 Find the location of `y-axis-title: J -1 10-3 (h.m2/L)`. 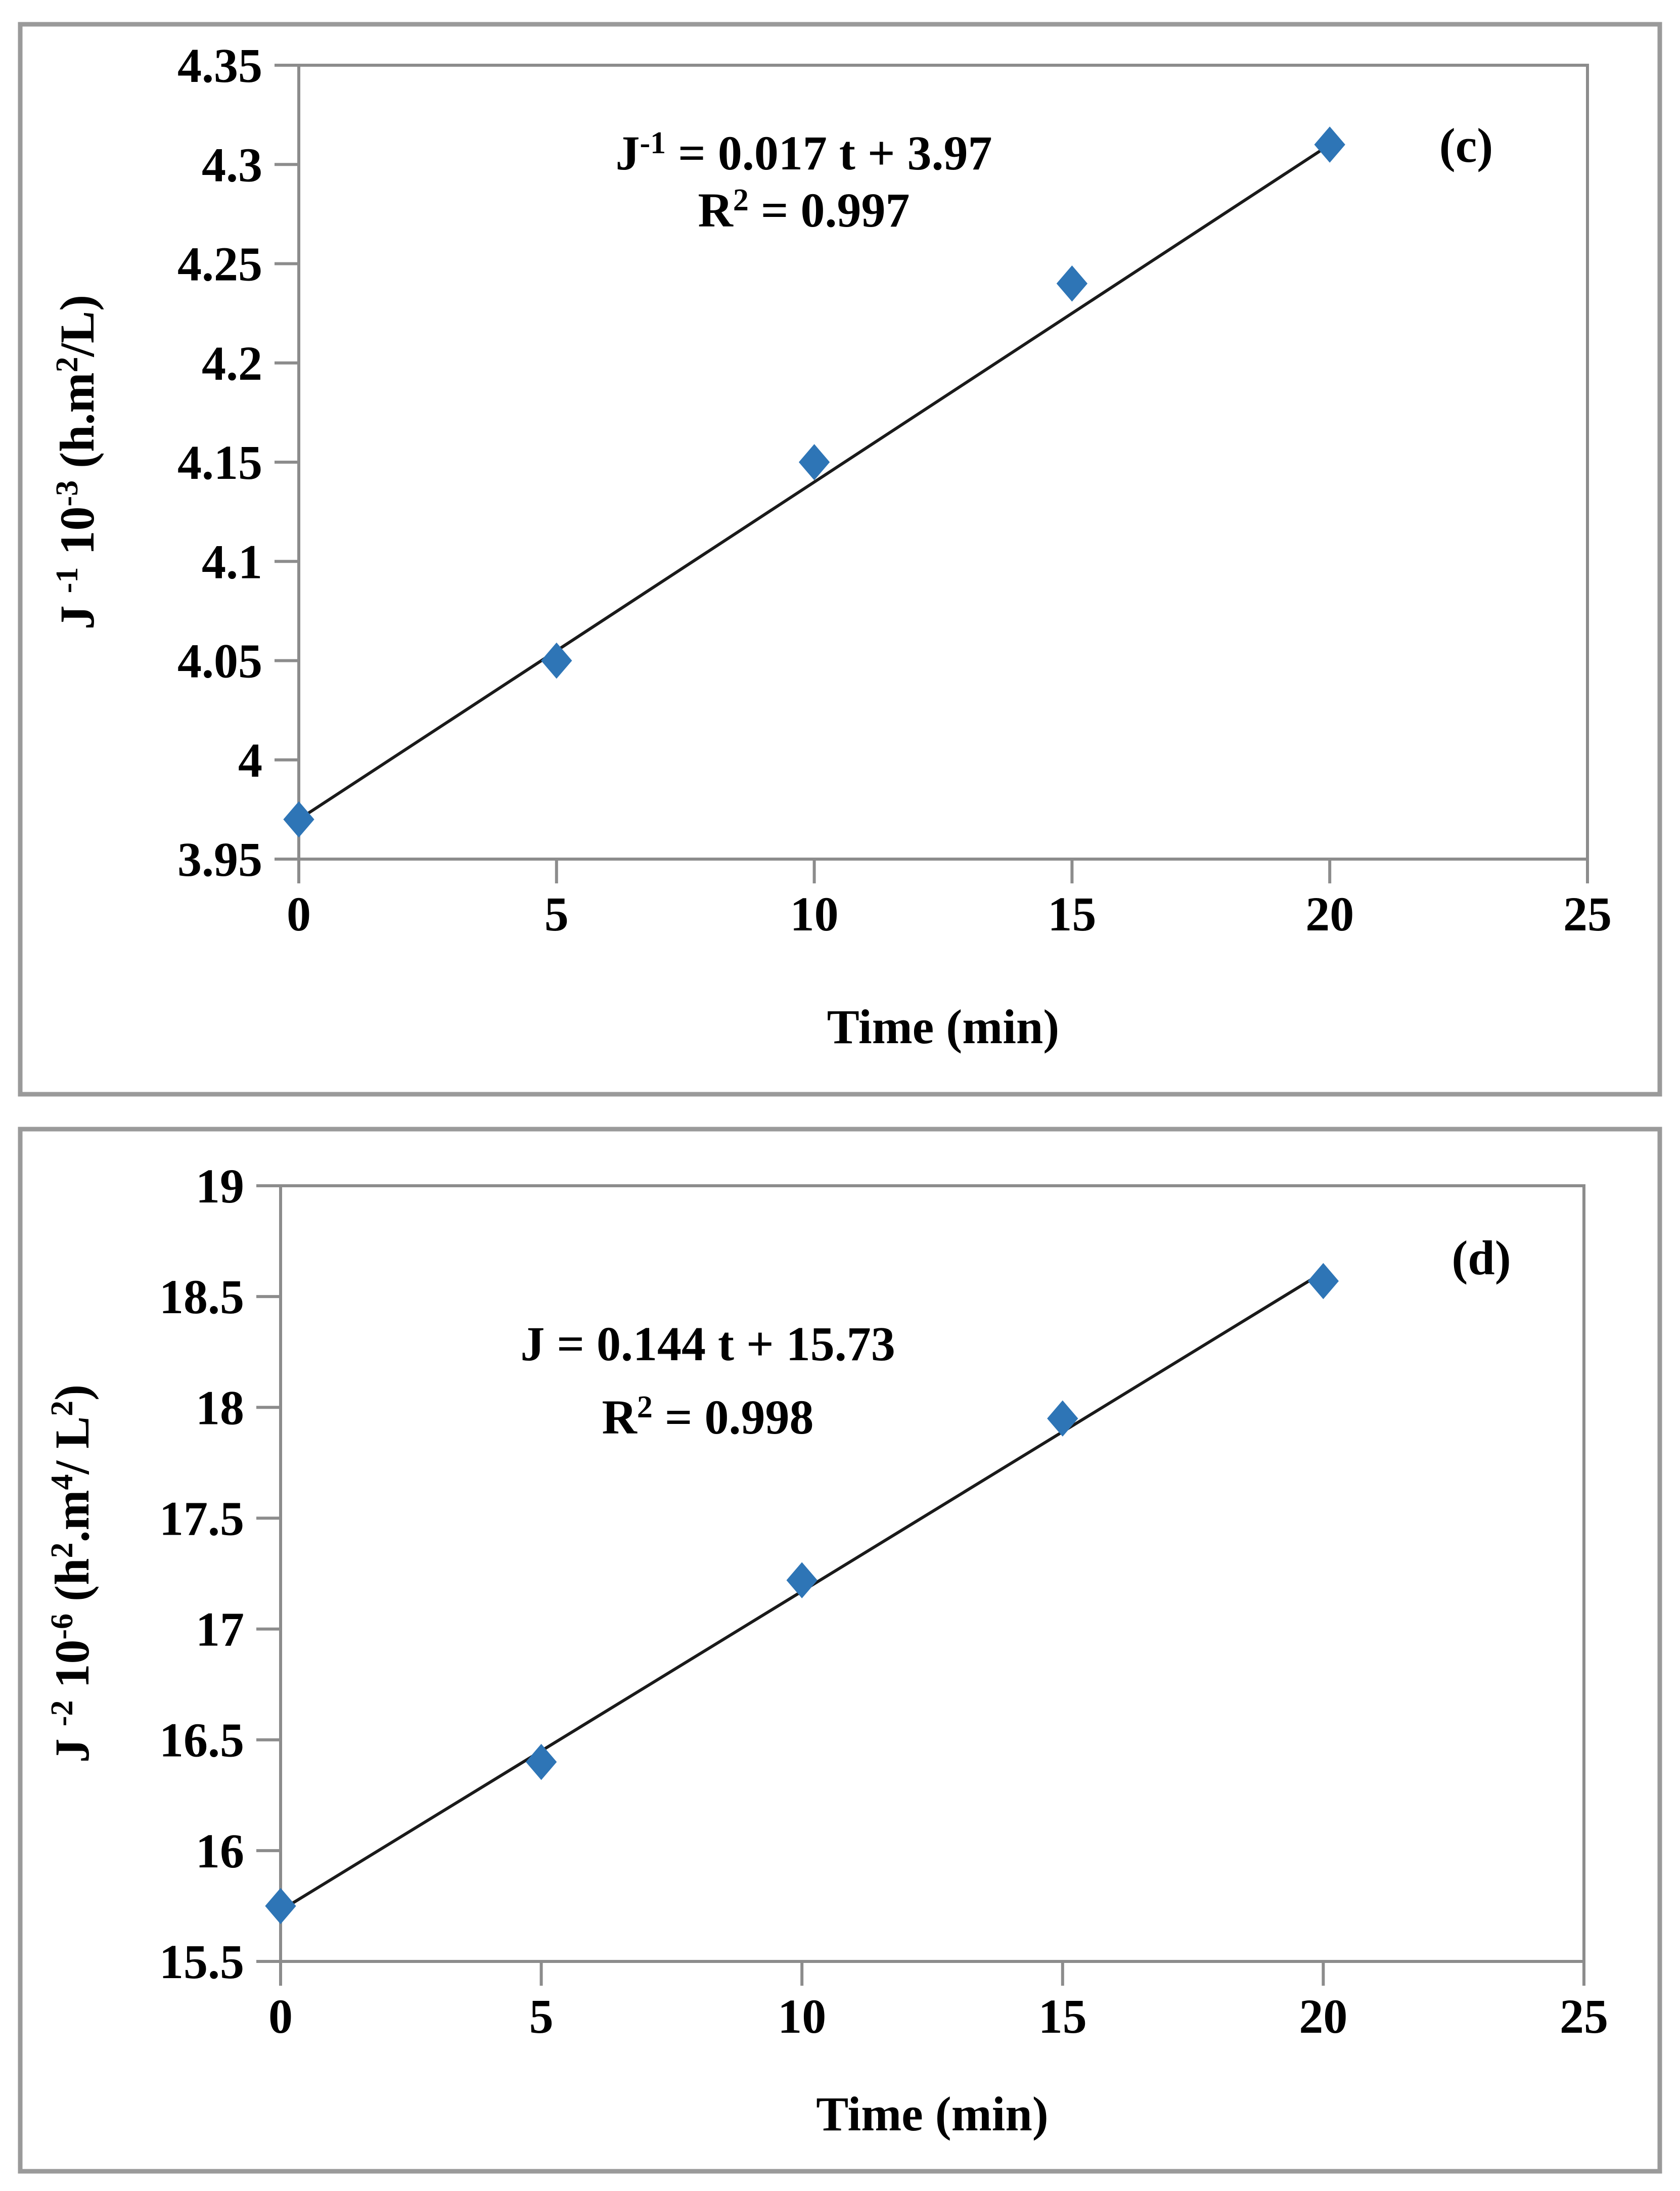

y-axis-title: J -1 10-3 (h.m2/L) is located at coordinates (77, 462).